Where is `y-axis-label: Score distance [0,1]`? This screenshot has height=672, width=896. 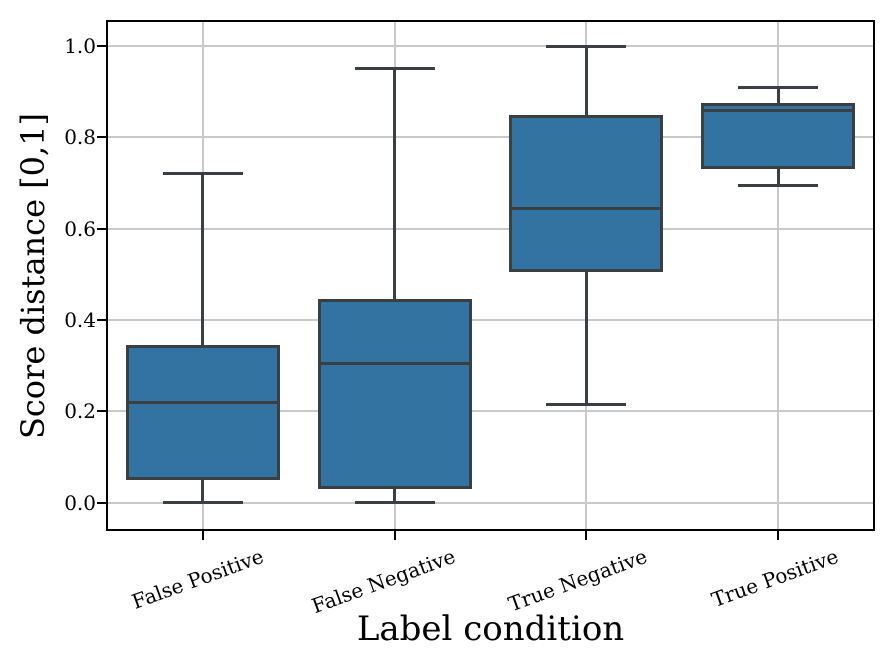
y-axis-label: Score distance [0,1] is located at coordinates (33, 276).